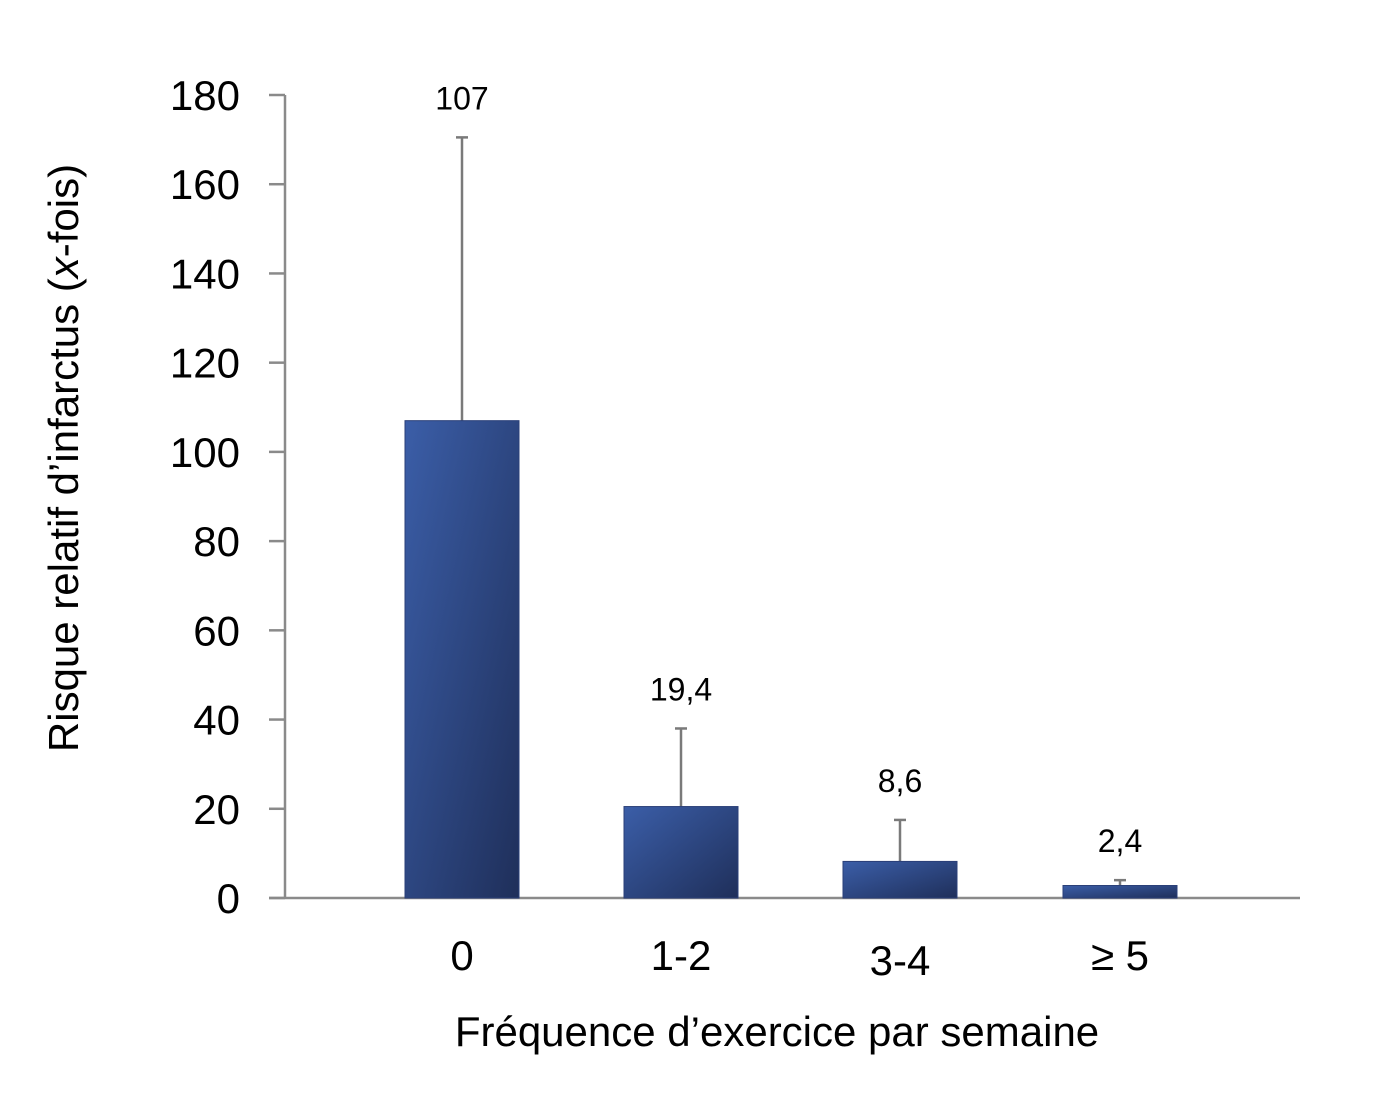  I want to click on data-label: 19,4, so click(681, 689).